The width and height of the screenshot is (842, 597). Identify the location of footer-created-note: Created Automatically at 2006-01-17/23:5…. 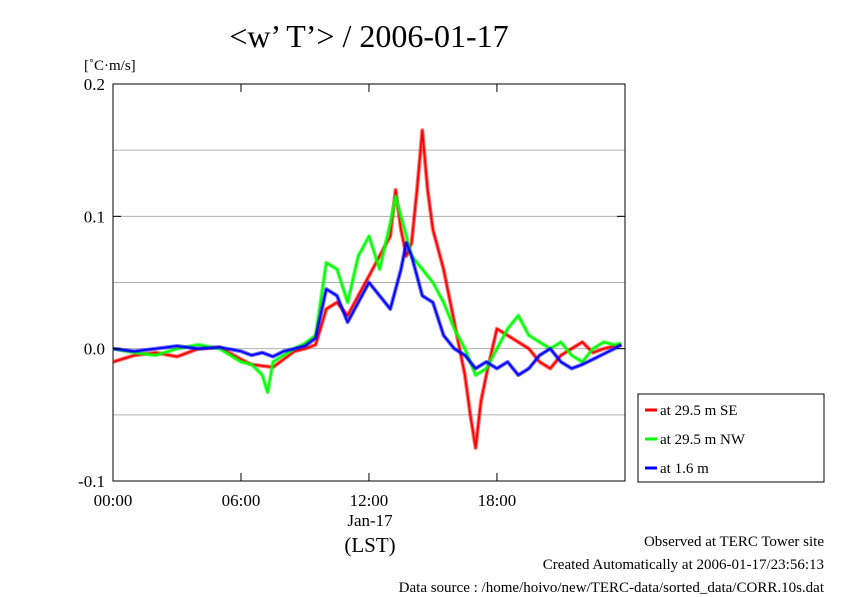
(683, 565).